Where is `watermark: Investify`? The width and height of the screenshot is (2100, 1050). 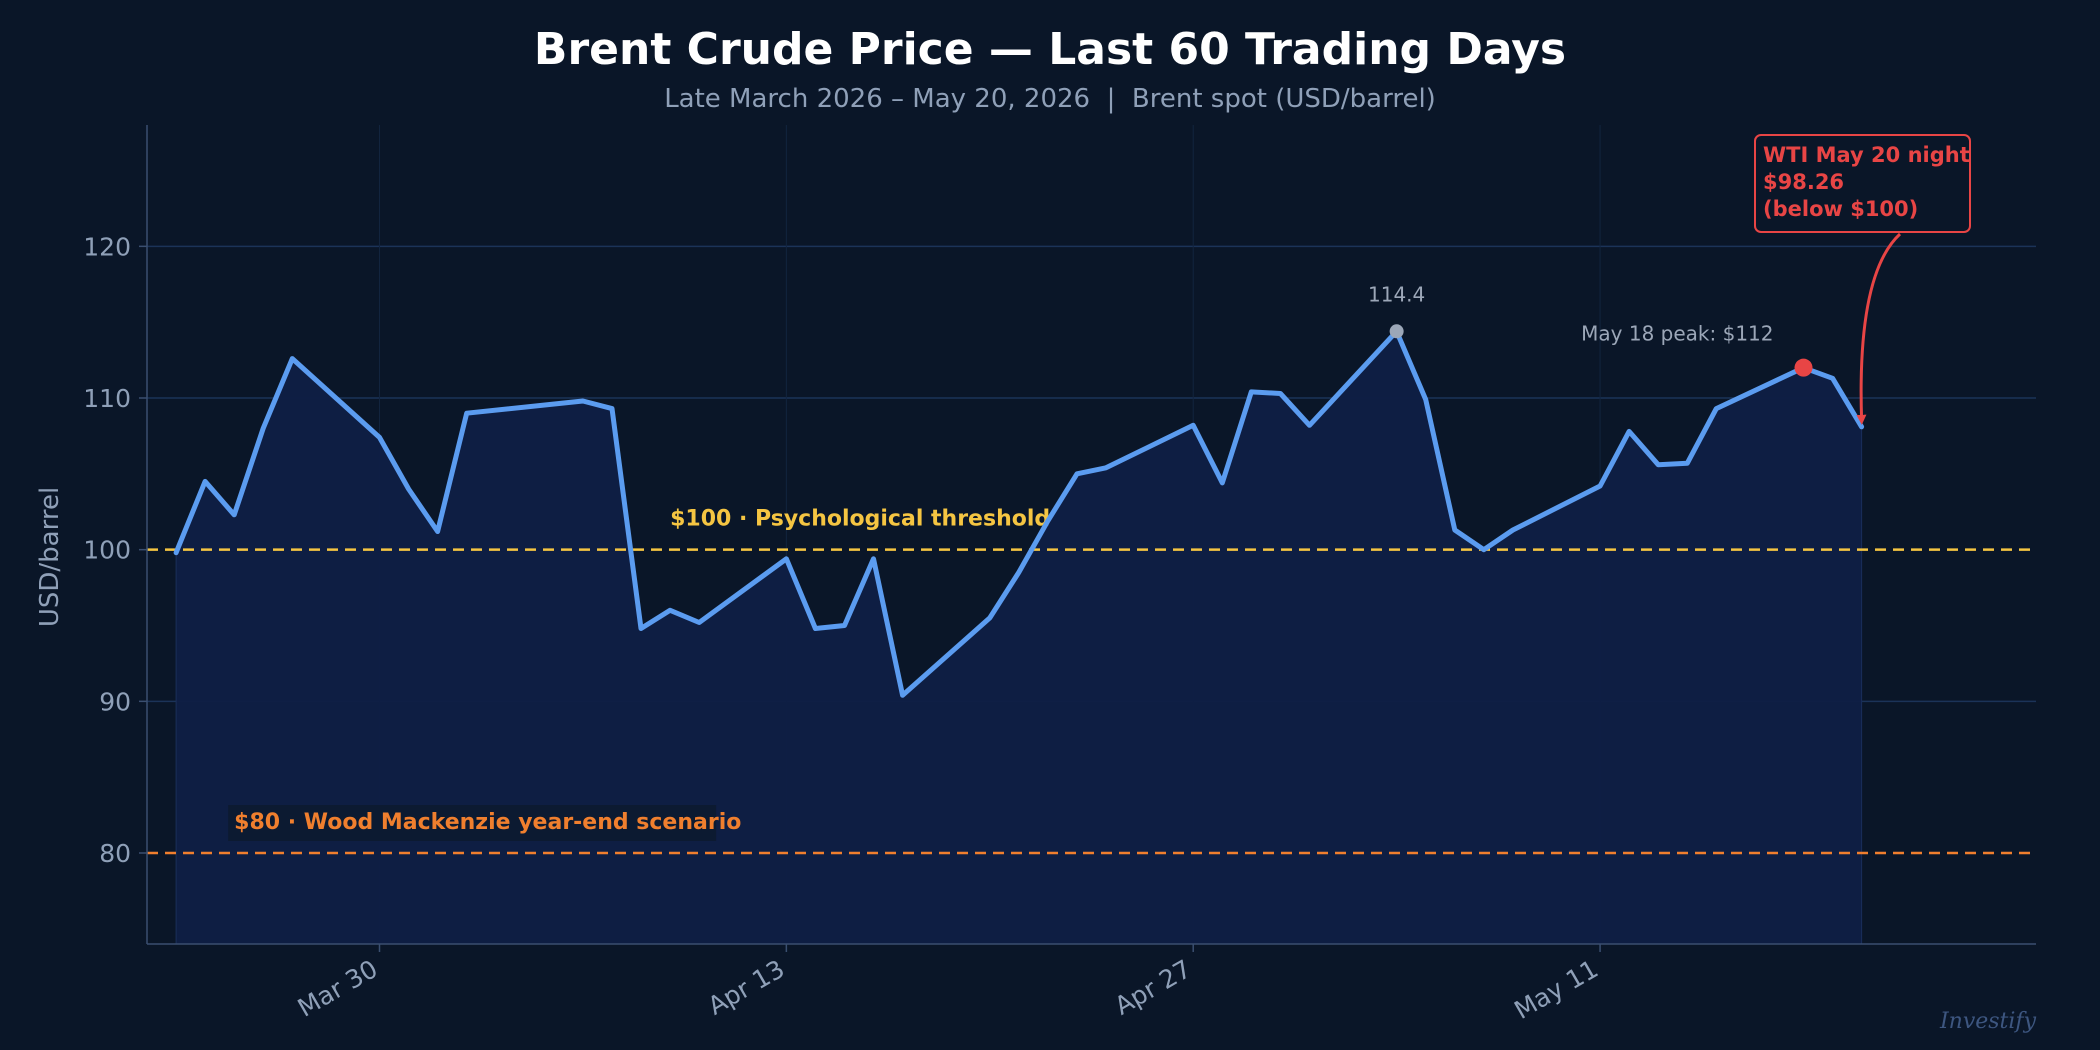 watermark: Investify is located at coordinates (1988, 1021).